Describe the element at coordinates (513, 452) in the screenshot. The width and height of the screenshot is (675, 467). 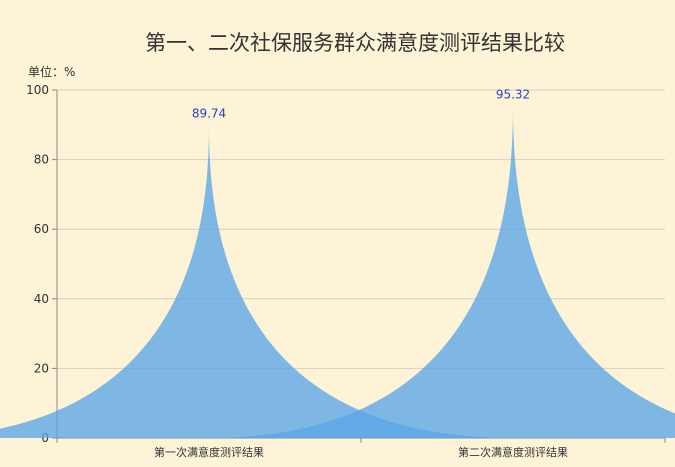
I see `x-tick-label: 第二次满意度测评结果` at that location.